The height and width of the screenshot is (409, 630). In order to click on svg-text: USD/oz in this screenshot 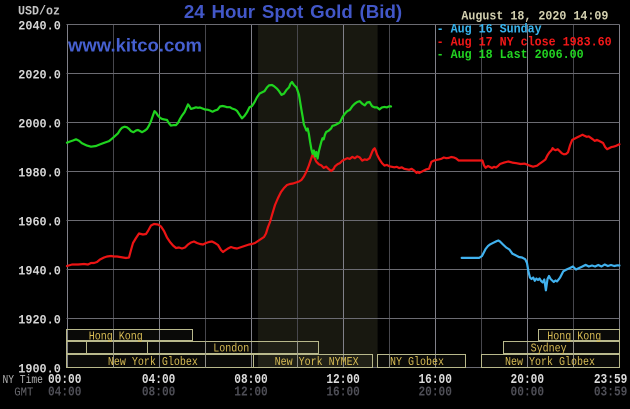, I will do `click(39, 11)`.